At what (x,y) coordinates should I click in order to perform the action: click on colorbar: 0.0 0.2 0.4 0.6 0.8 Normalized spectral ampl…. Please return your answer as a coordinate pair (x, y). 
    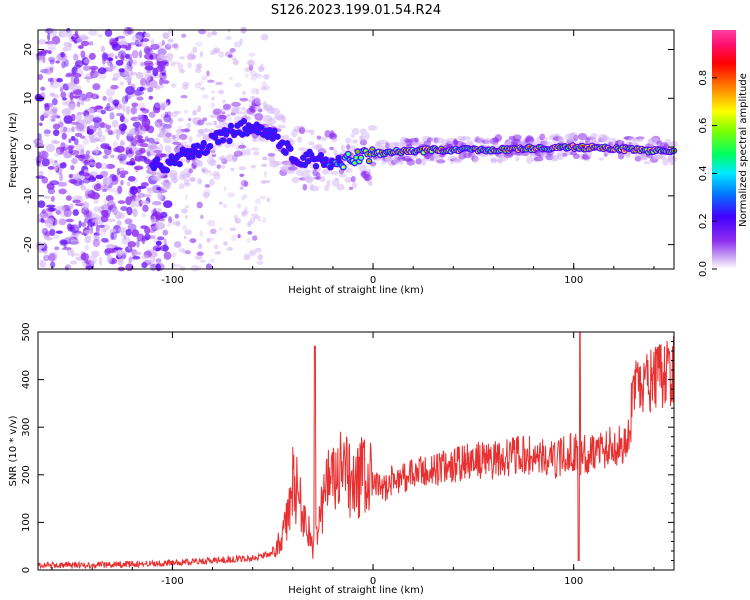
    Looking at the image, I should click on (723, 153).